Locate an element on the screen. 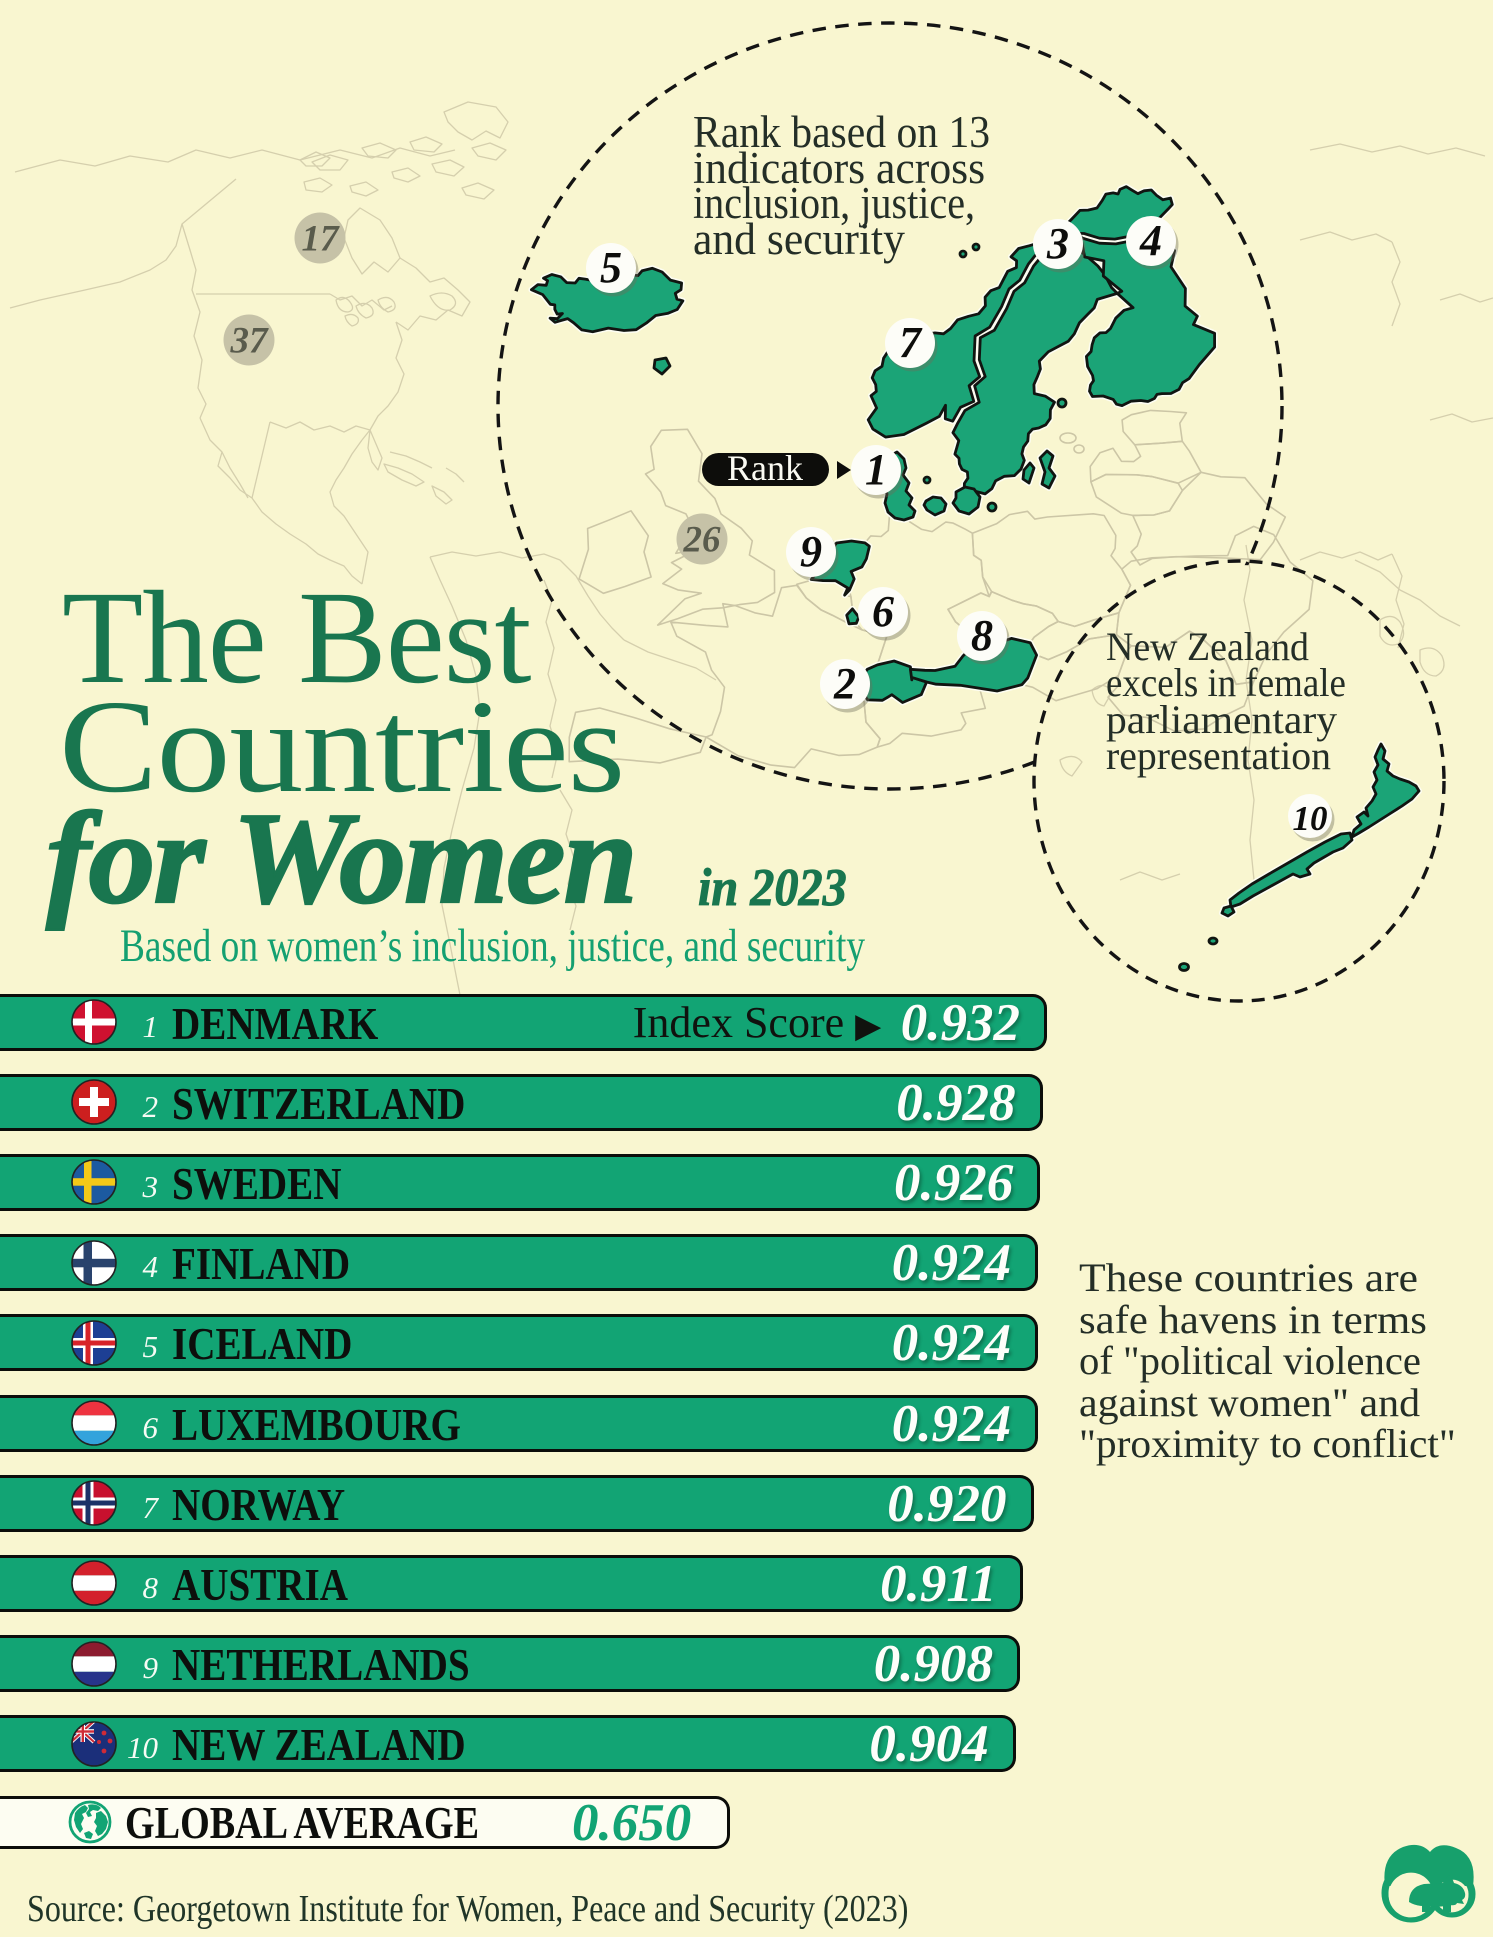  svg-text: 10 is located at coordinates (1310, 818).